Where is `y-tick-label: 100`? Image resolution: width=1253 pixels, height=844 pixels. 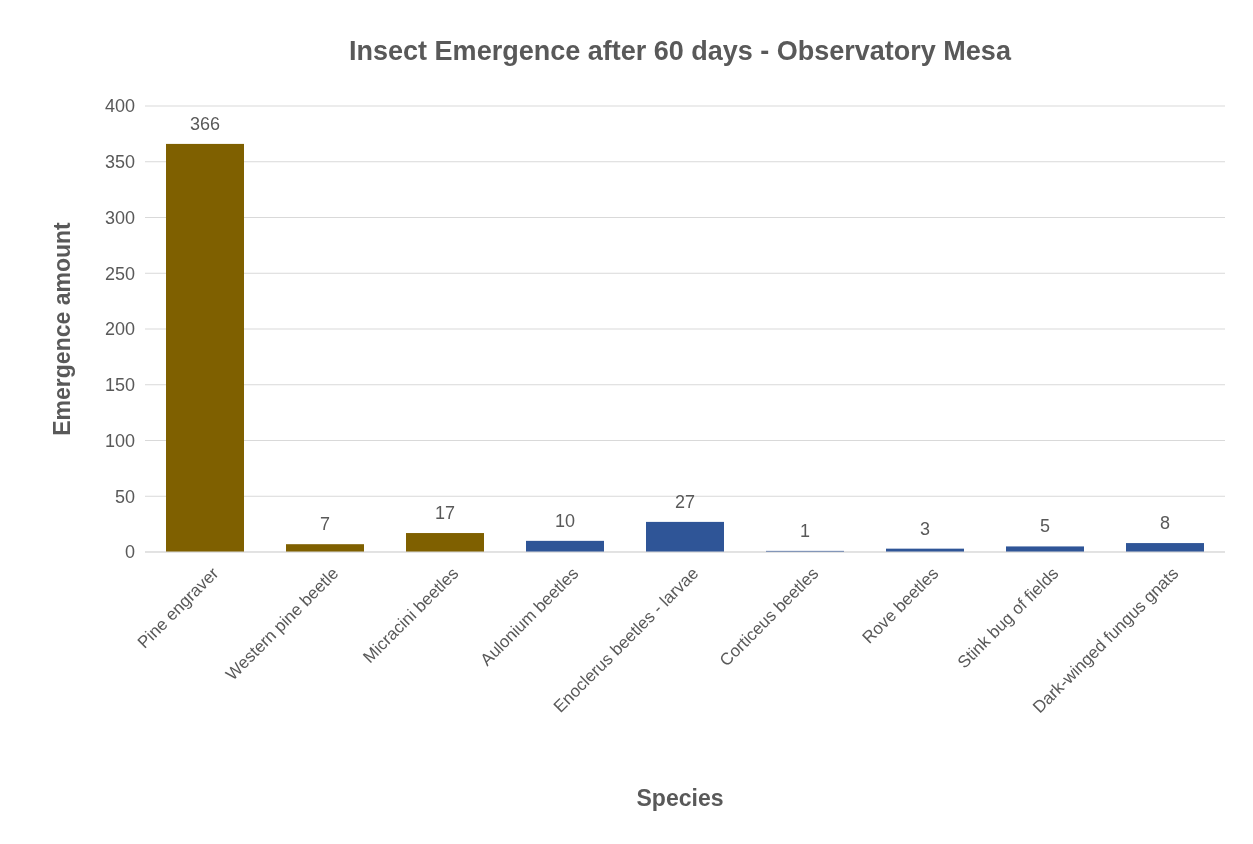
y-tick-label: 100 is located at coordinates (119, 440).